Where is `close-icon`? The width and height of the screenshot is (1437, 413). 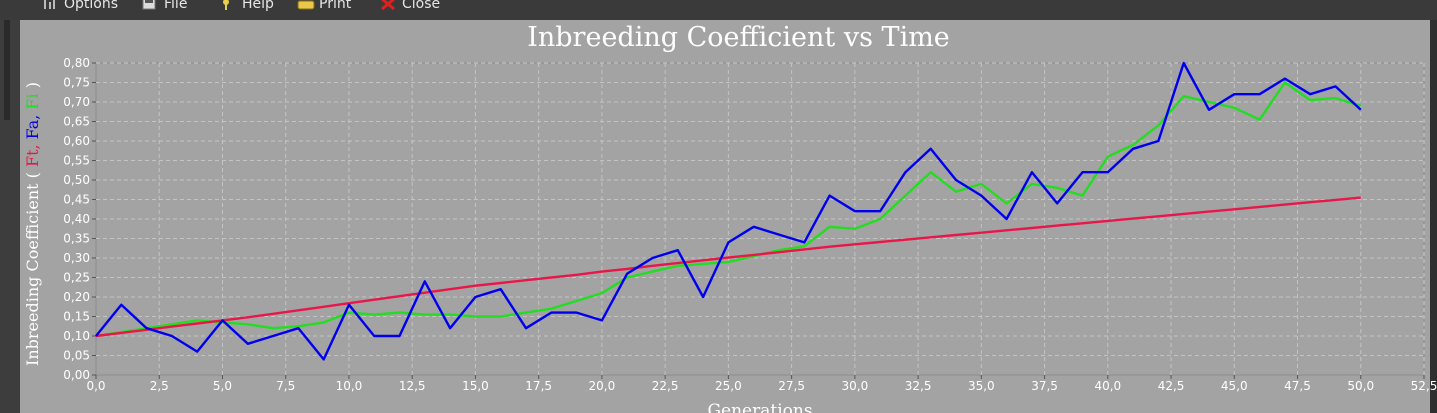
close-icon is located at coordinates (387, 5).